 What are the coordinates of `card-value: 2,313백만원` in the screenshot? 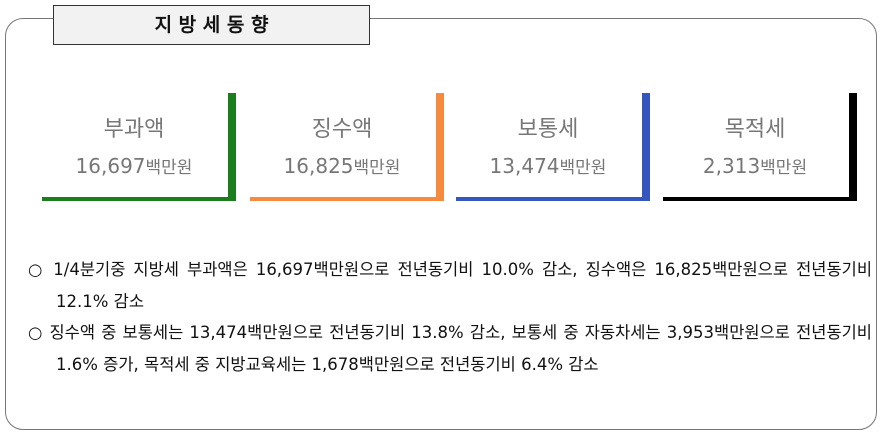 It's located at (755, 165).